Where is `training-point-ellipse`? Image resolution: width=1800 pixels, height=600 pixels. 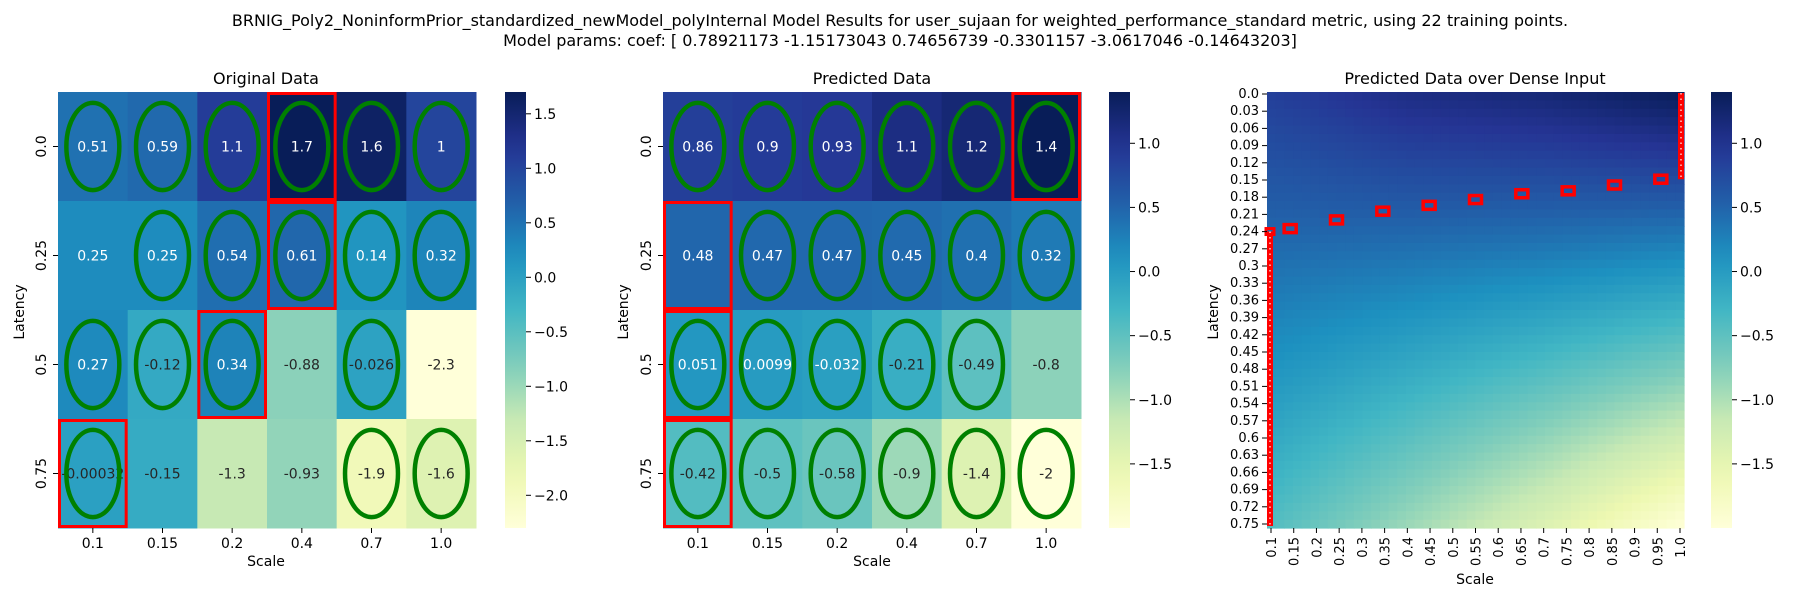 training-point-ellipse is located at coordinates (232, 146).